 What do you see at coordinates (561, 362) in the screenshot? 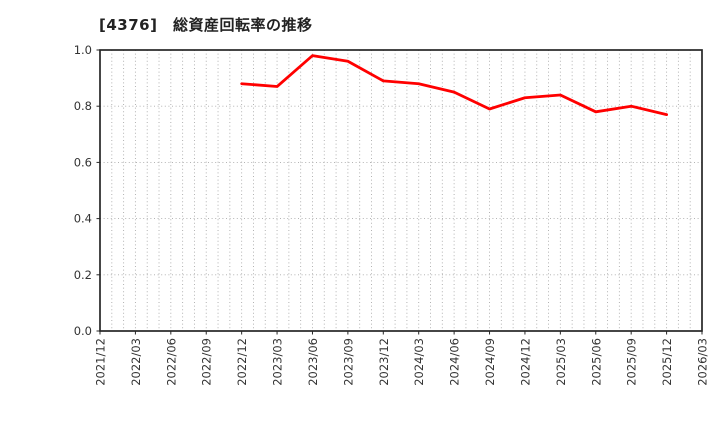
I see `x-tick-label: 2025/03` at bounding box center [561, 362].